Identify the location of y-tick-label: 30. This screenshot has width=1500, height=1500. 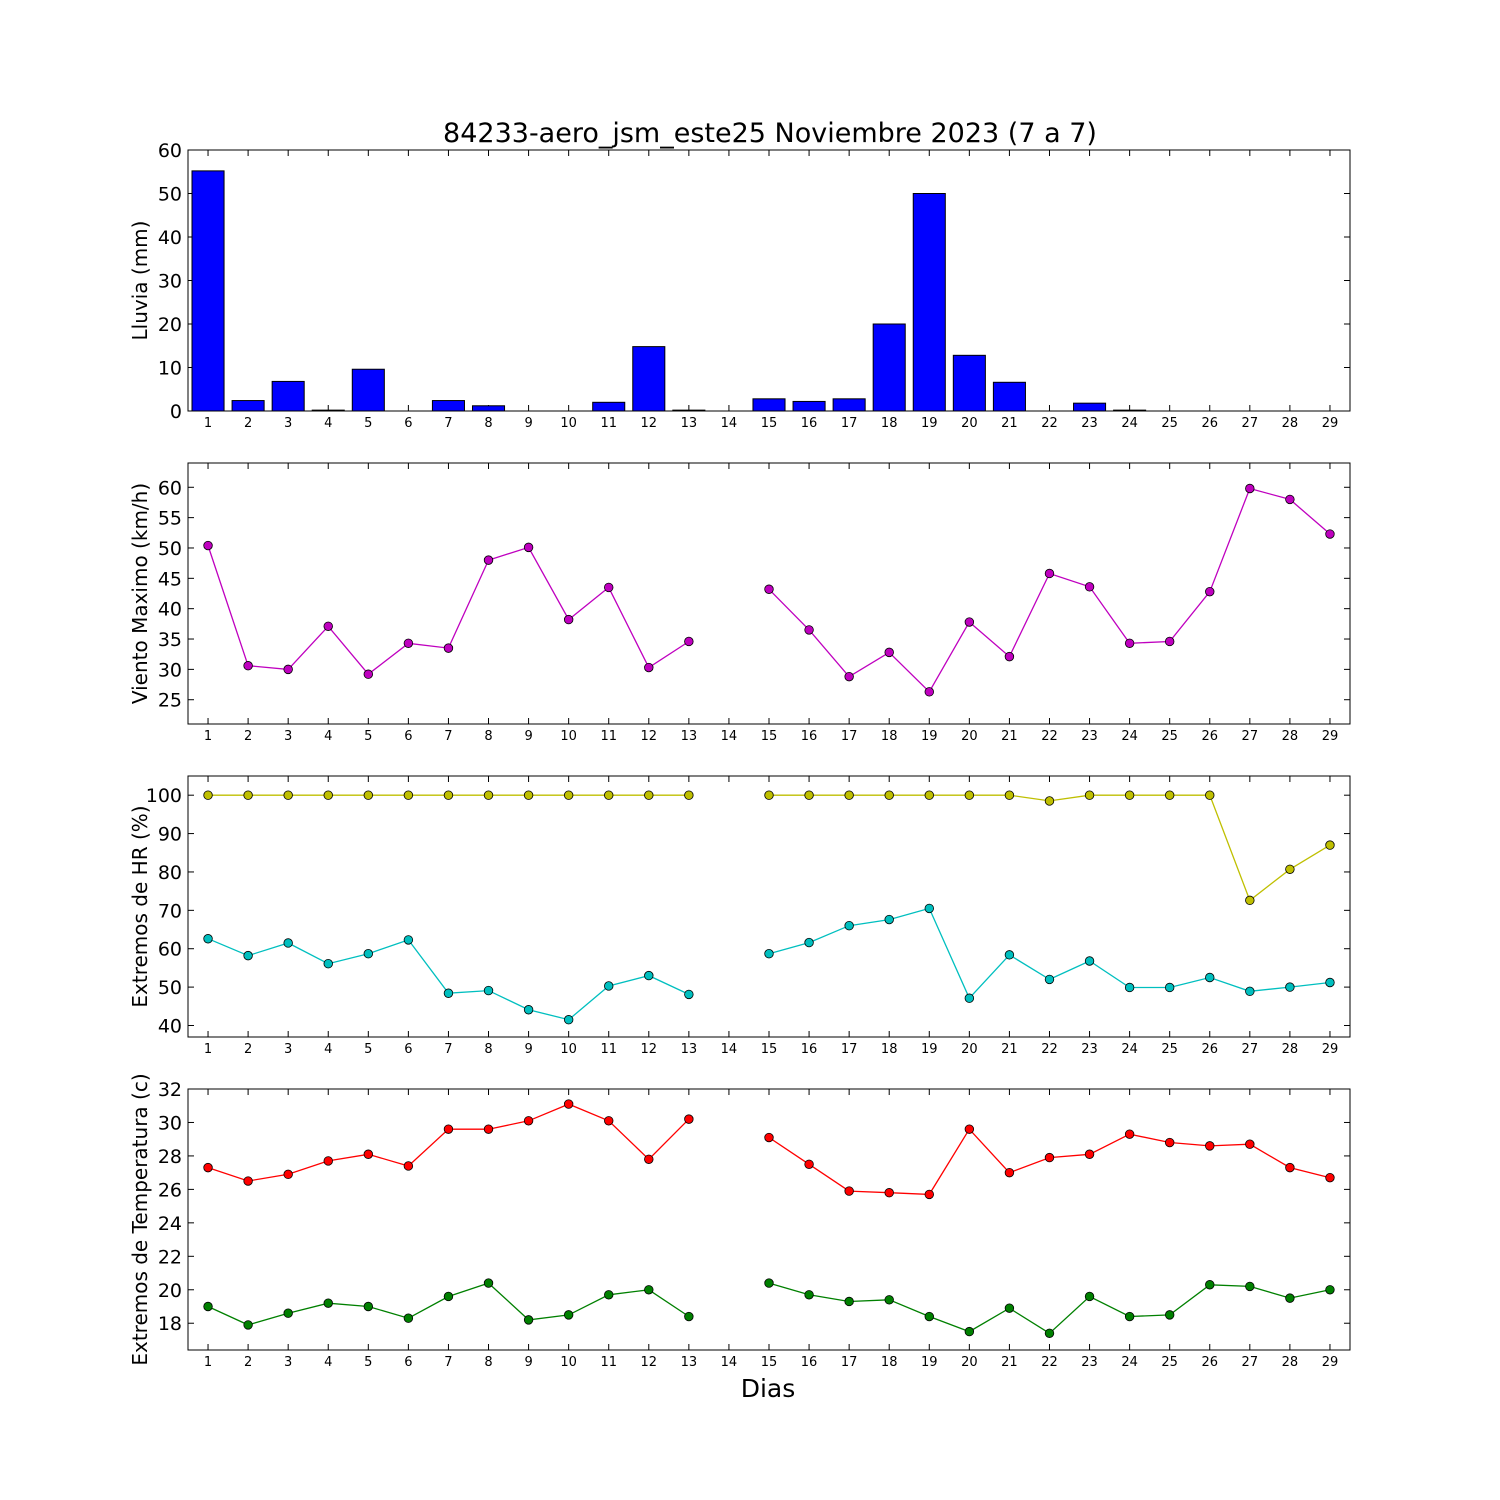
(170, 1123).